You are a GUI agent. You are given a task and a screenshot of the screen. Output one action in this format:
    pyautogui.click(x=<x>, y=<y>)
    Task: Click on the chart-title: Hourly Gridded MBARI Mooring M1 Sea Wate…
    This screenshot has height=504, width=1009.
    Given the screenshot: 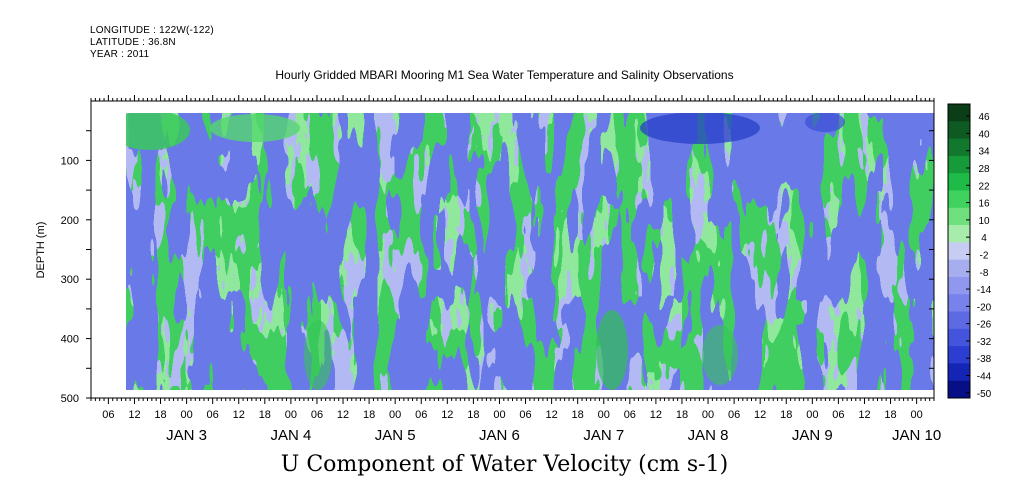 What is the action you would take?
    pyautogui.click(x=504, y=75)
    